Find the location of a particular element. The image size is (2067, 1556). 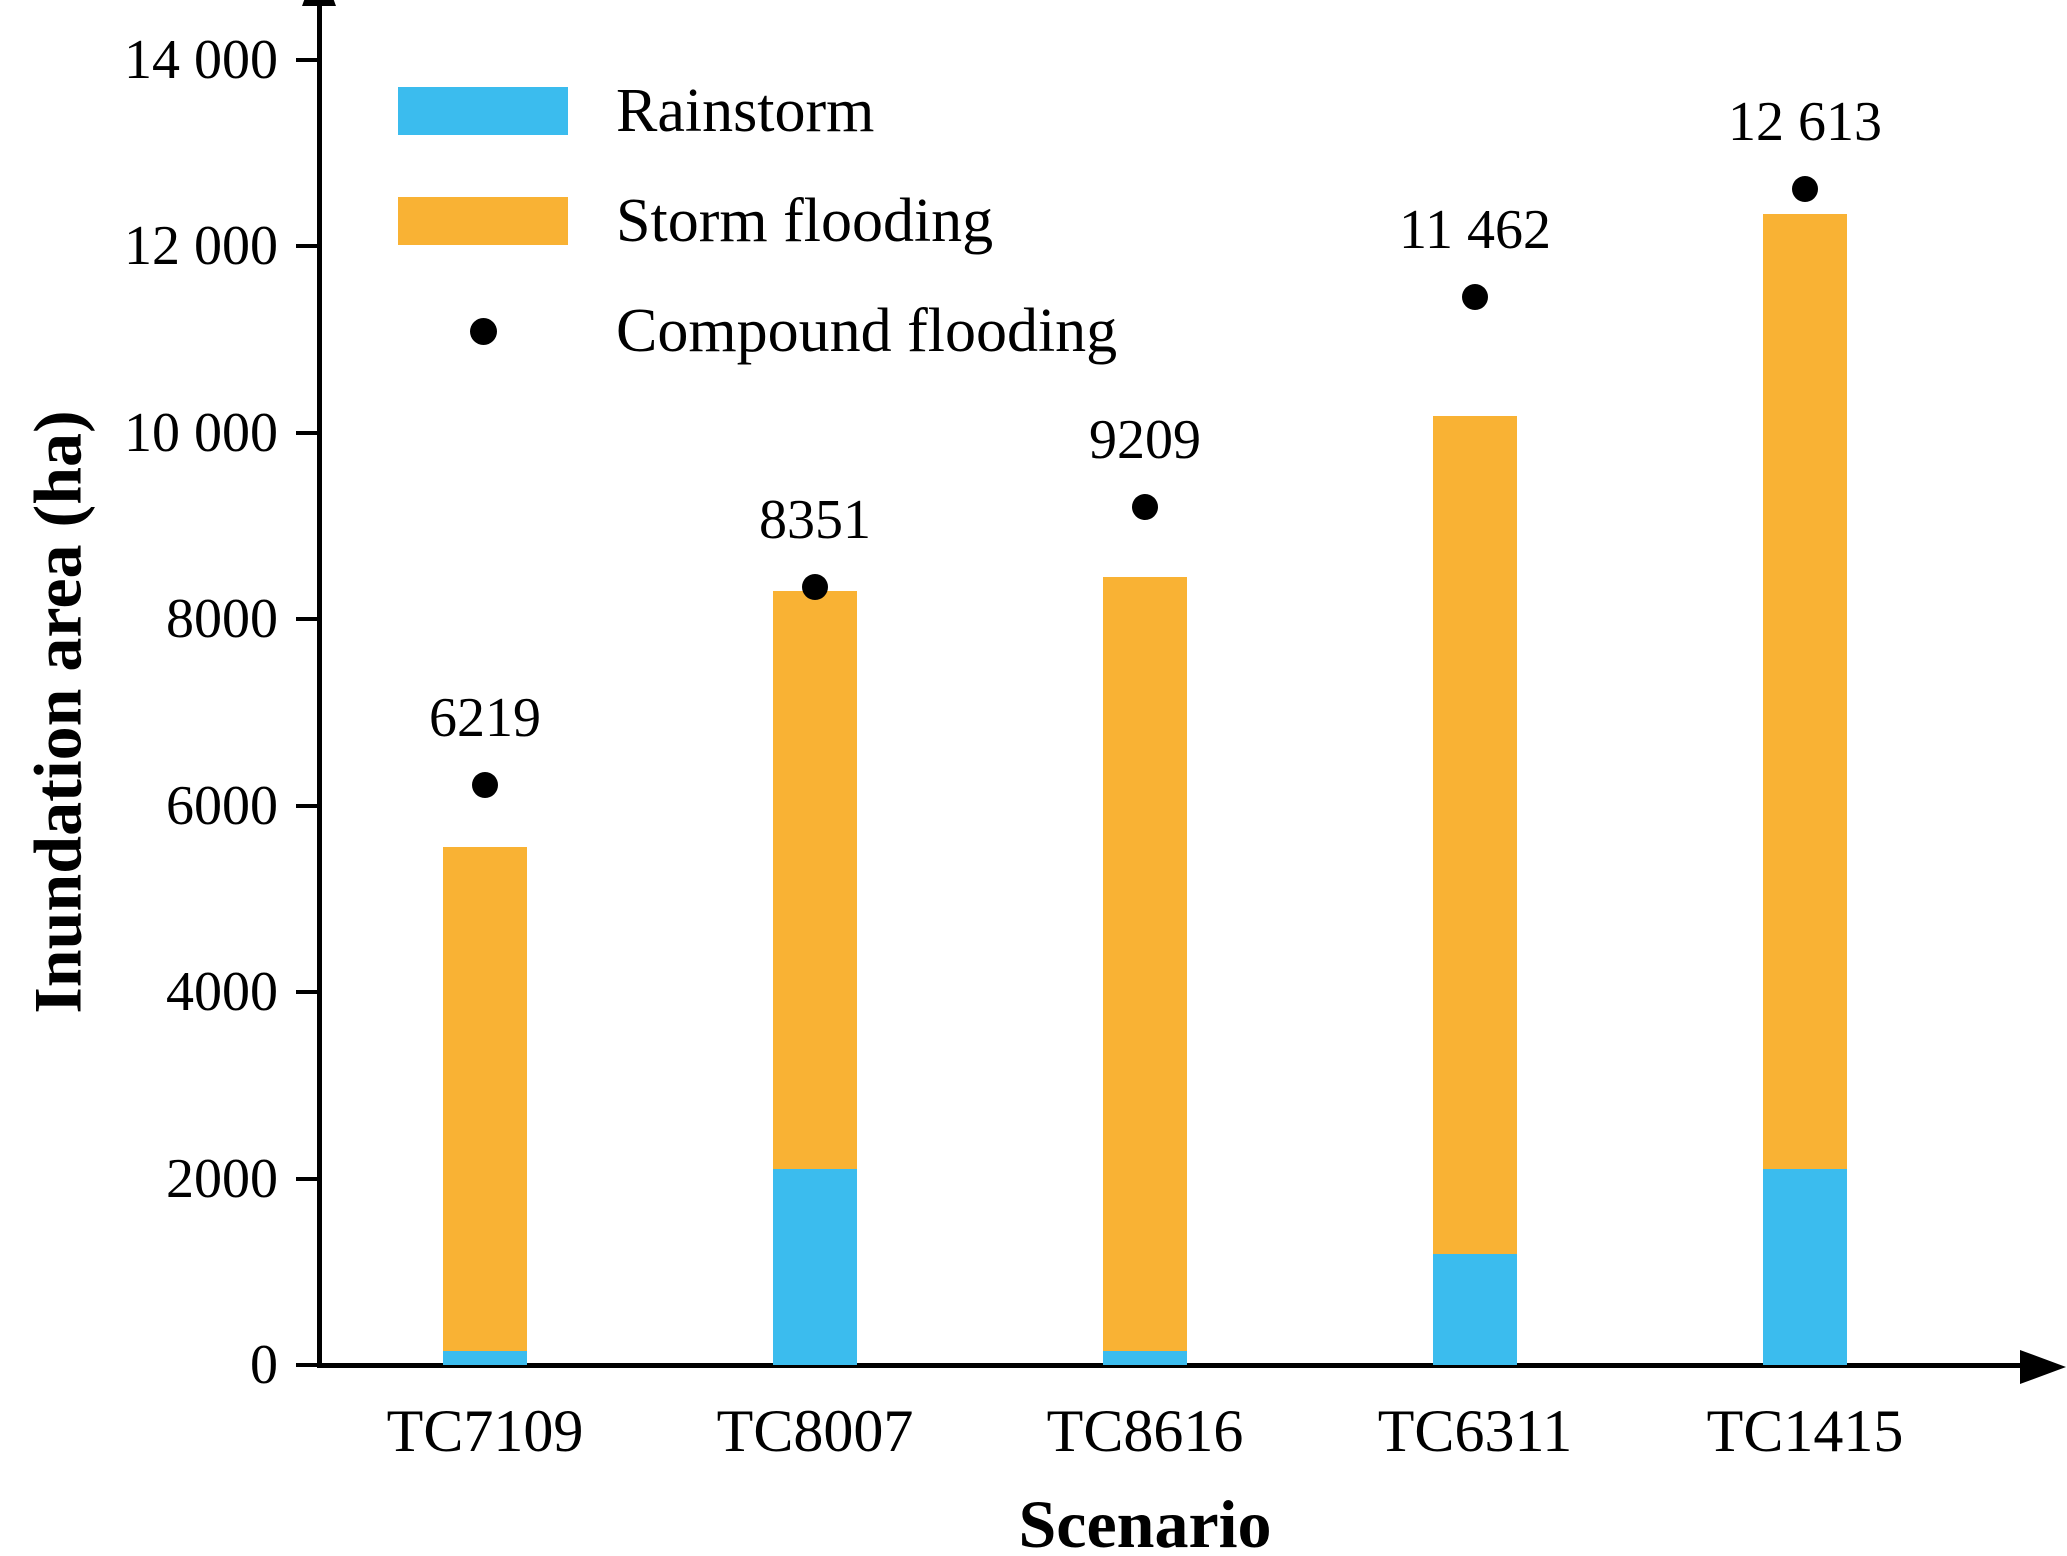

x-axis-title: Scenario is located at coordinates (1145, 1521).